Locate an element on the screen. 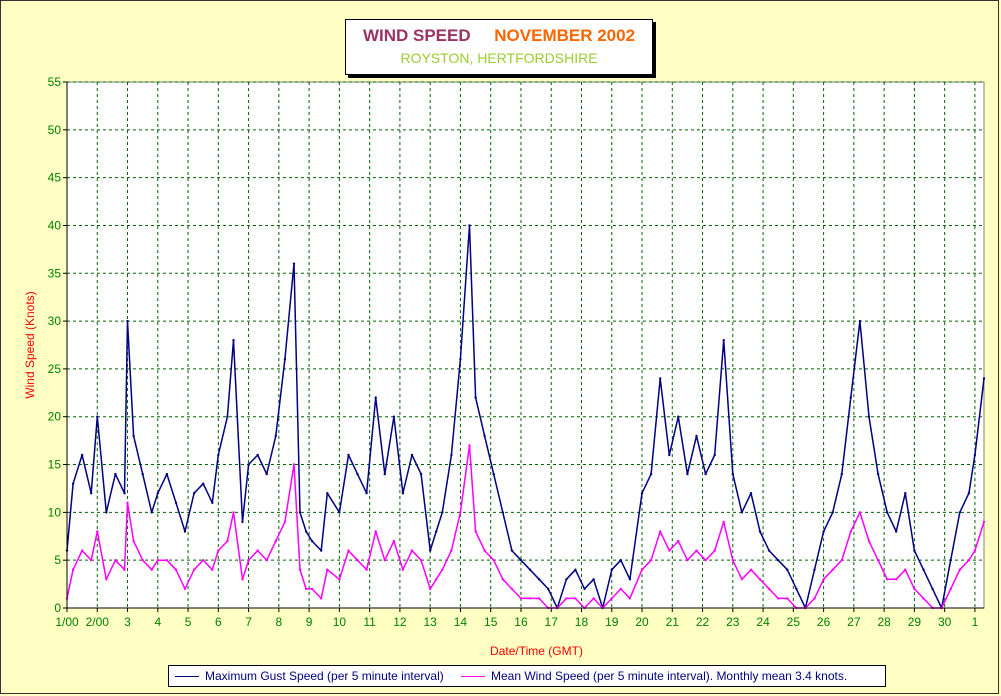 This screenshot has width=1001, height=696. x-tick-label: 16 is located at coordinates (521, 622).